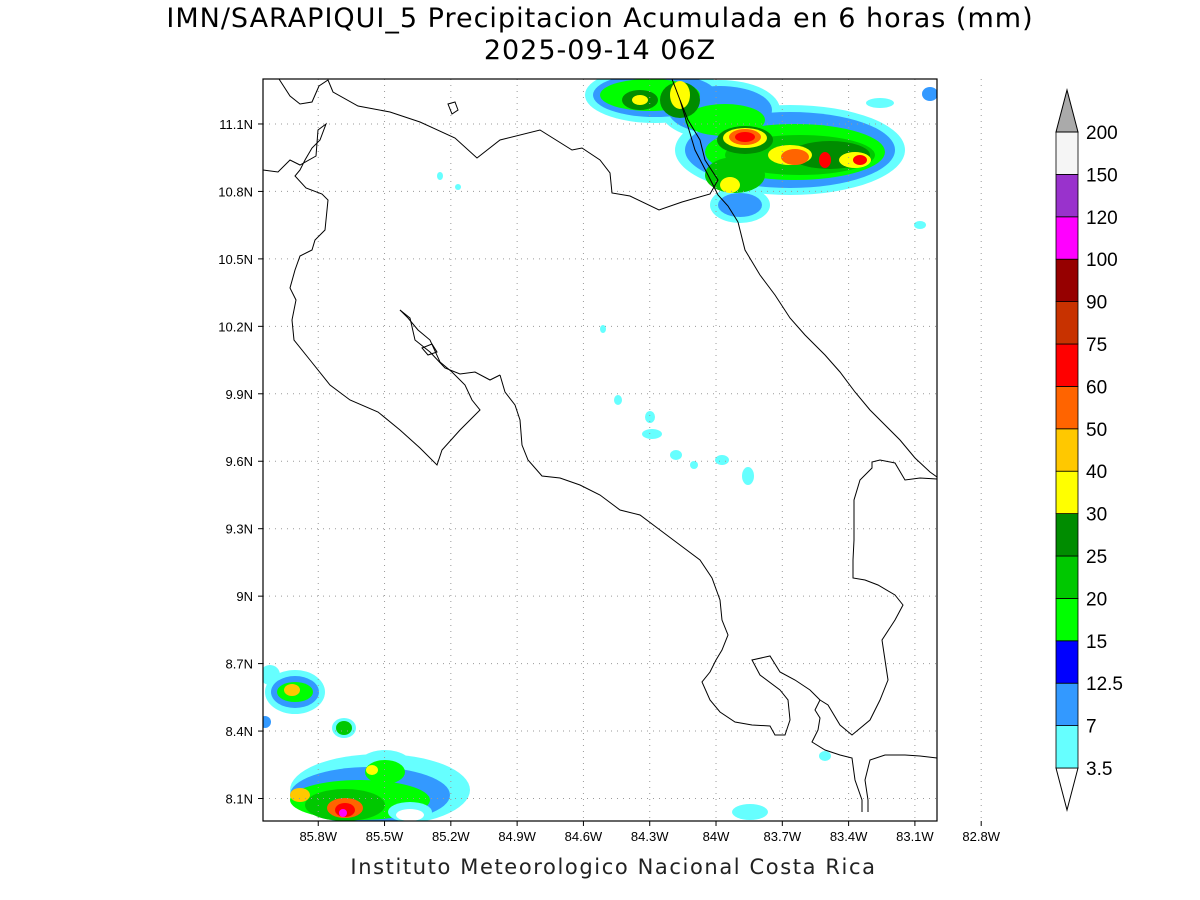  Describe the element at coordinates (1096, 642) in the screenshot. I see `colorbar-label: 15` at that location.